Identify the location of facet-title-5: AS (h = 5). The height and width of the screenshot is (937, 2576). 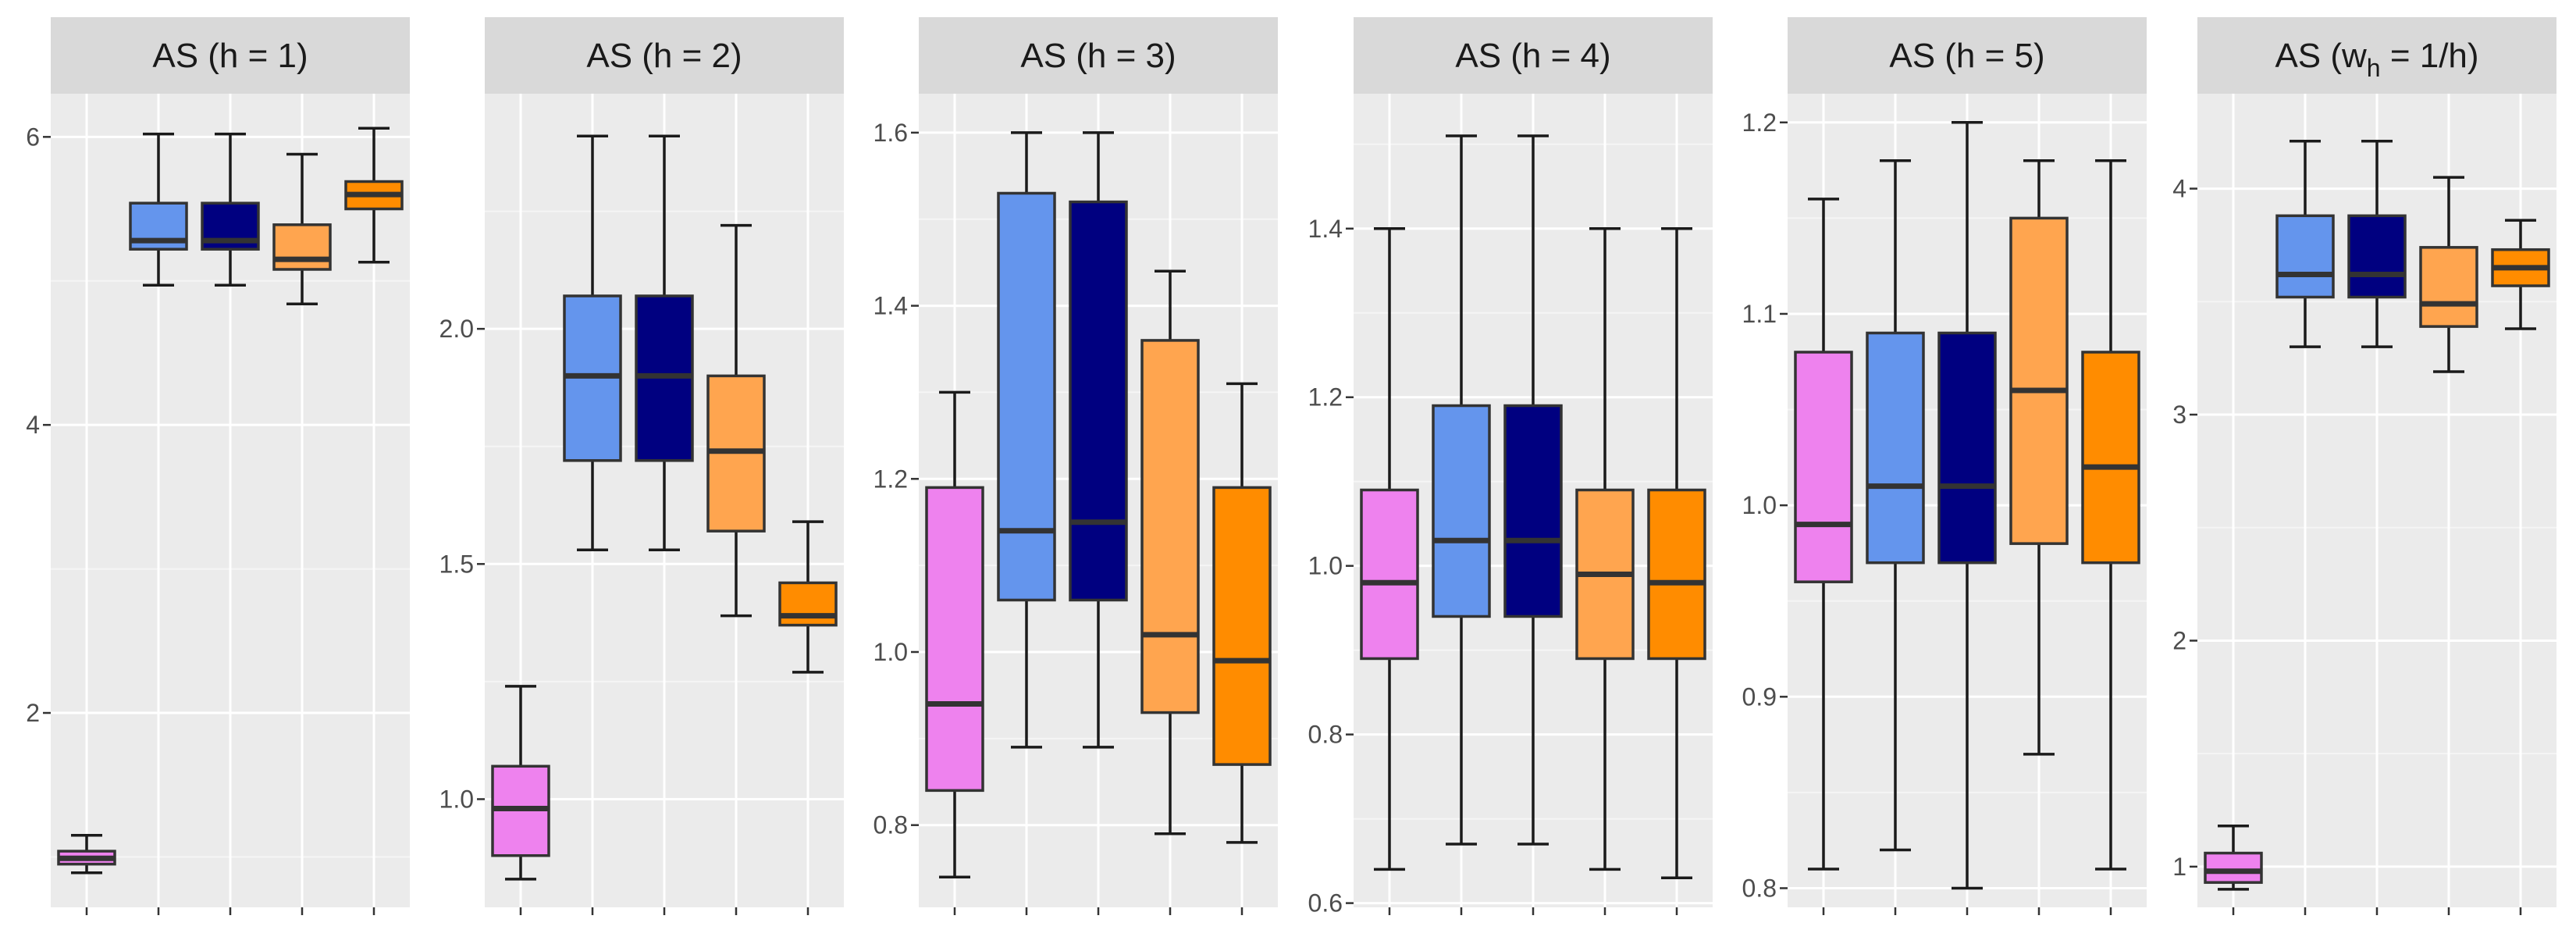
(1966, 56).